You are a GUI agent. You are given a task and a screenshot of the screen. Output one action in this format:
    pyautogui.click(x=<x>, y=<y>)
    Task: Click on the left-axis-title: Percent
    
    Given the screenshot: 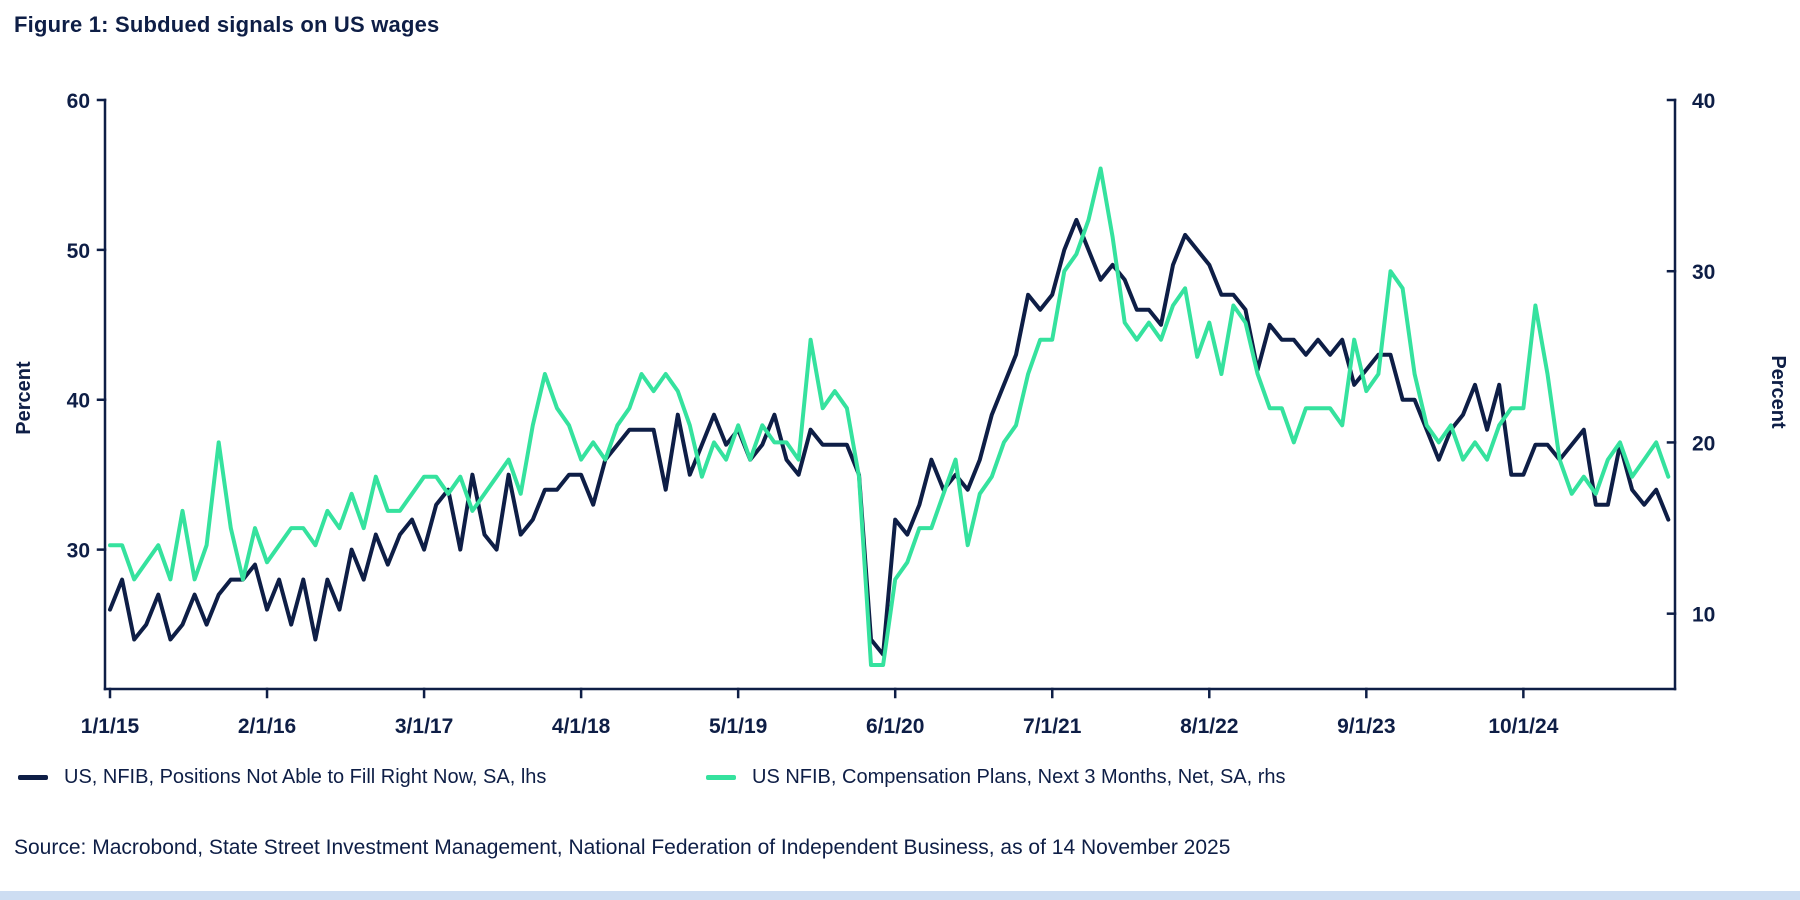 What is the action you would take?
    pyautogui.click(x=24, y=398)
    